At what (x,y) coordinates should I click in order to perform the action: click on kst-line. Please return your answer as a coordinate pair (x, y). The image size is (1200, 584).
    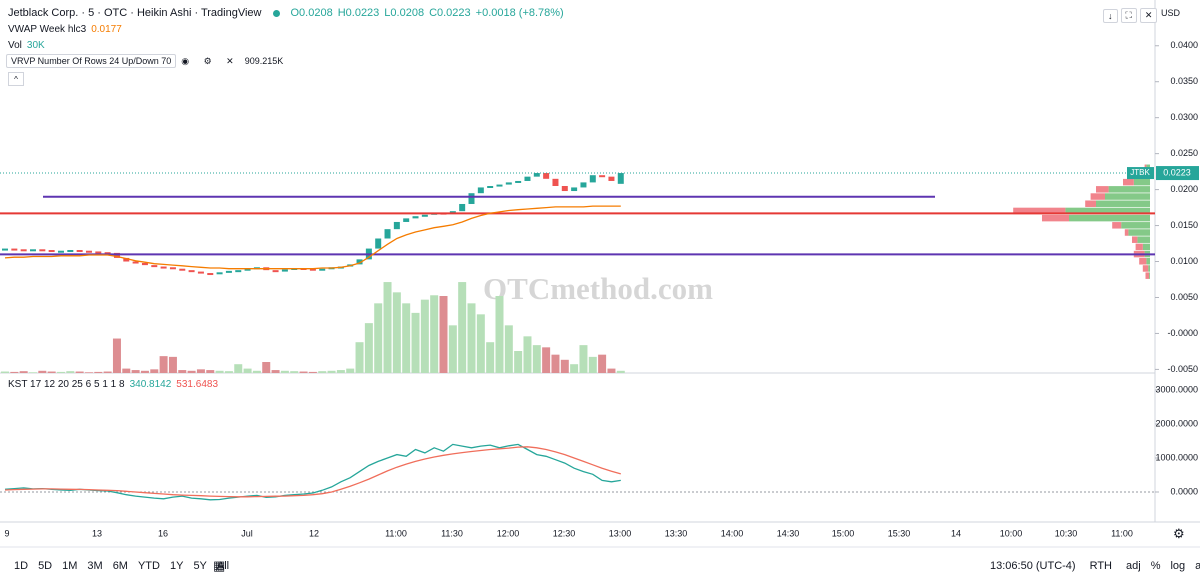
    Looking at the image, I should click on (312, 472).